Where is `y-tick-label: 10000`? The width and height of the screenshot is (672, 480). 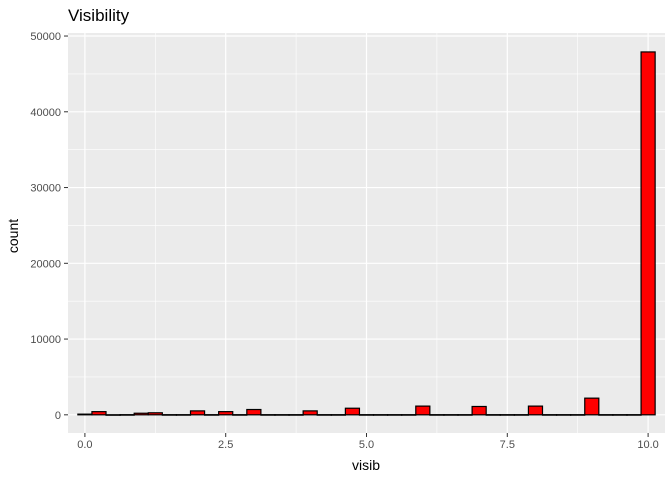
y-tick-label: 10000 is located at coordinates (45, 340).